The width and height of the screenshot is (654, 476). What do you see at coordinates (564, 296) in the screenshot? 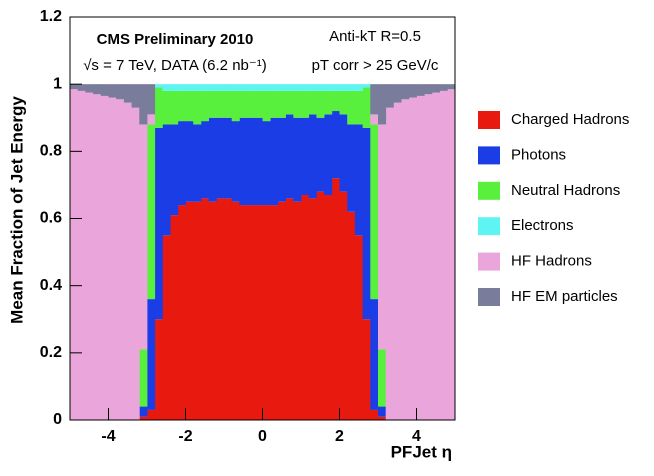
I see `legend-label: HF EM particles` at bounding box center [564, 296].